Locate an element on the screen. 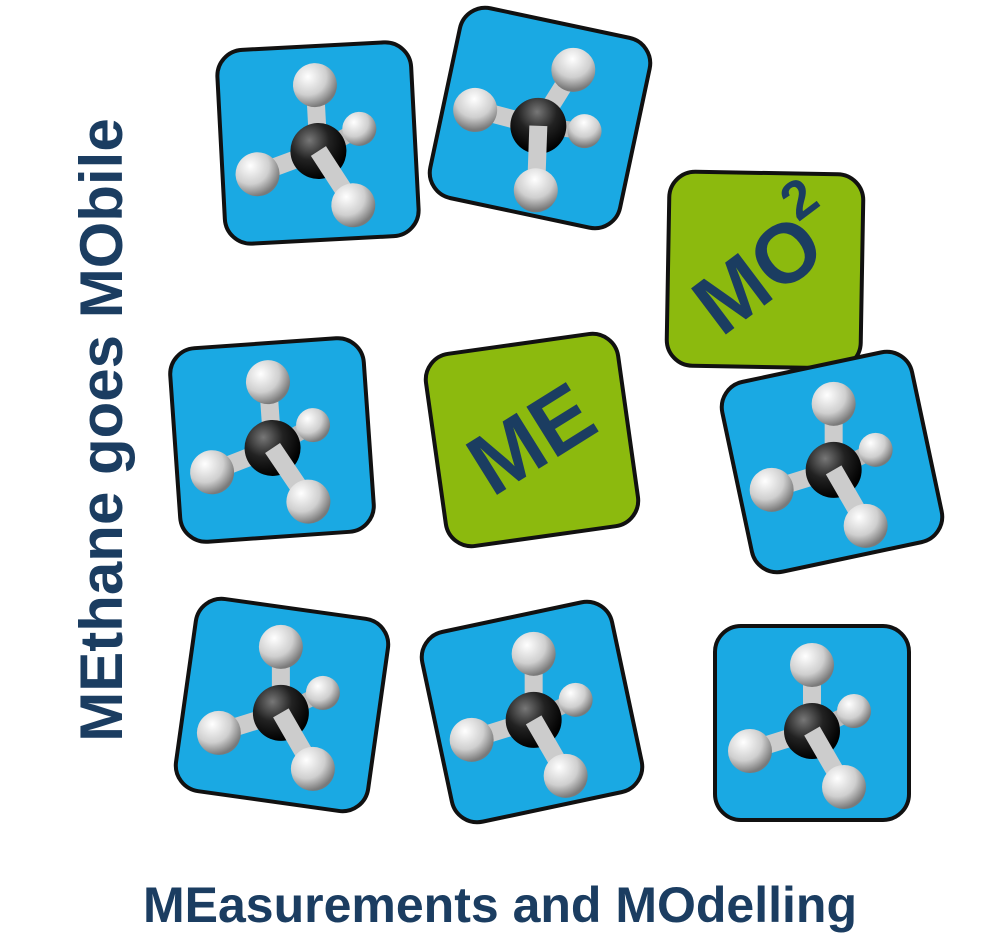  side-title: MEthane goes MObile is located at coordinates (101, 429).